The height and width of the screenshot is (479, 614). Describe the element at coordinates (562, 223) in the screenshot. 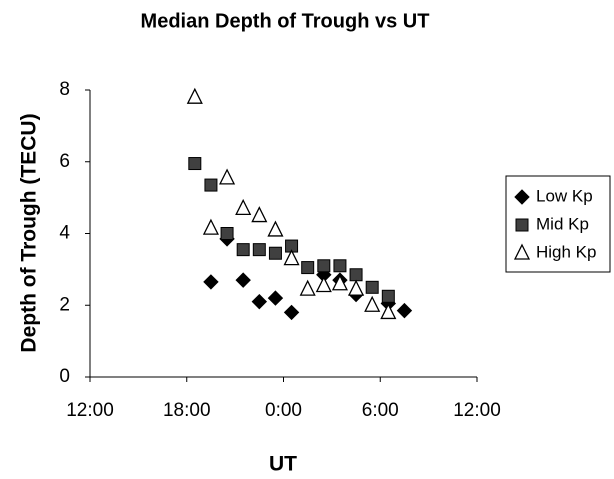

I see `legend-label: Mid Kp` at that location.